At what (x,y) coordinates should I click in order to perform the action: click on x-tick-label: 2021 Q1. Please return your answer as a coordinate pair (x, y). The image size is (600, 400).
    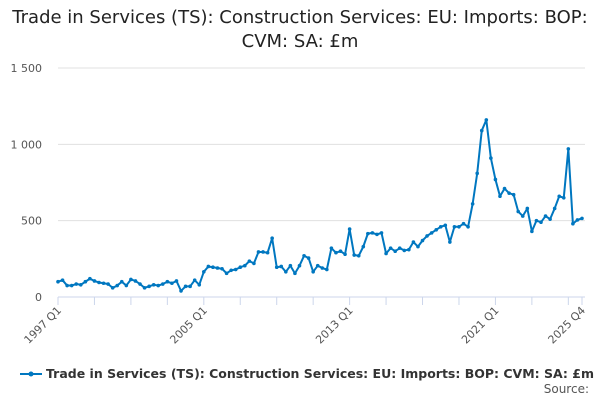
    Looking at the image, I should click on (480, 325).